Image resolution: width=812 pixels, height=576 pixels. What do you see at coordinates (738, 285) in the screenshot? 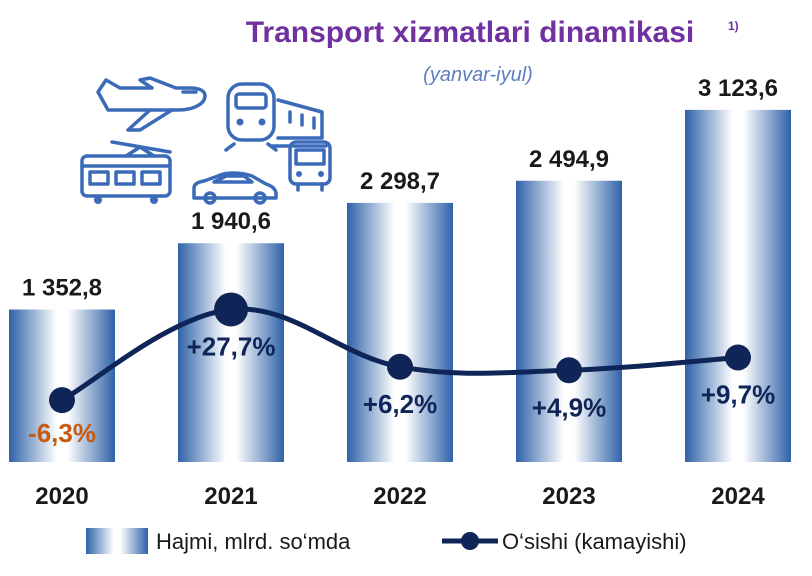
I see `bar-2024` at bounding box center [738, 285].